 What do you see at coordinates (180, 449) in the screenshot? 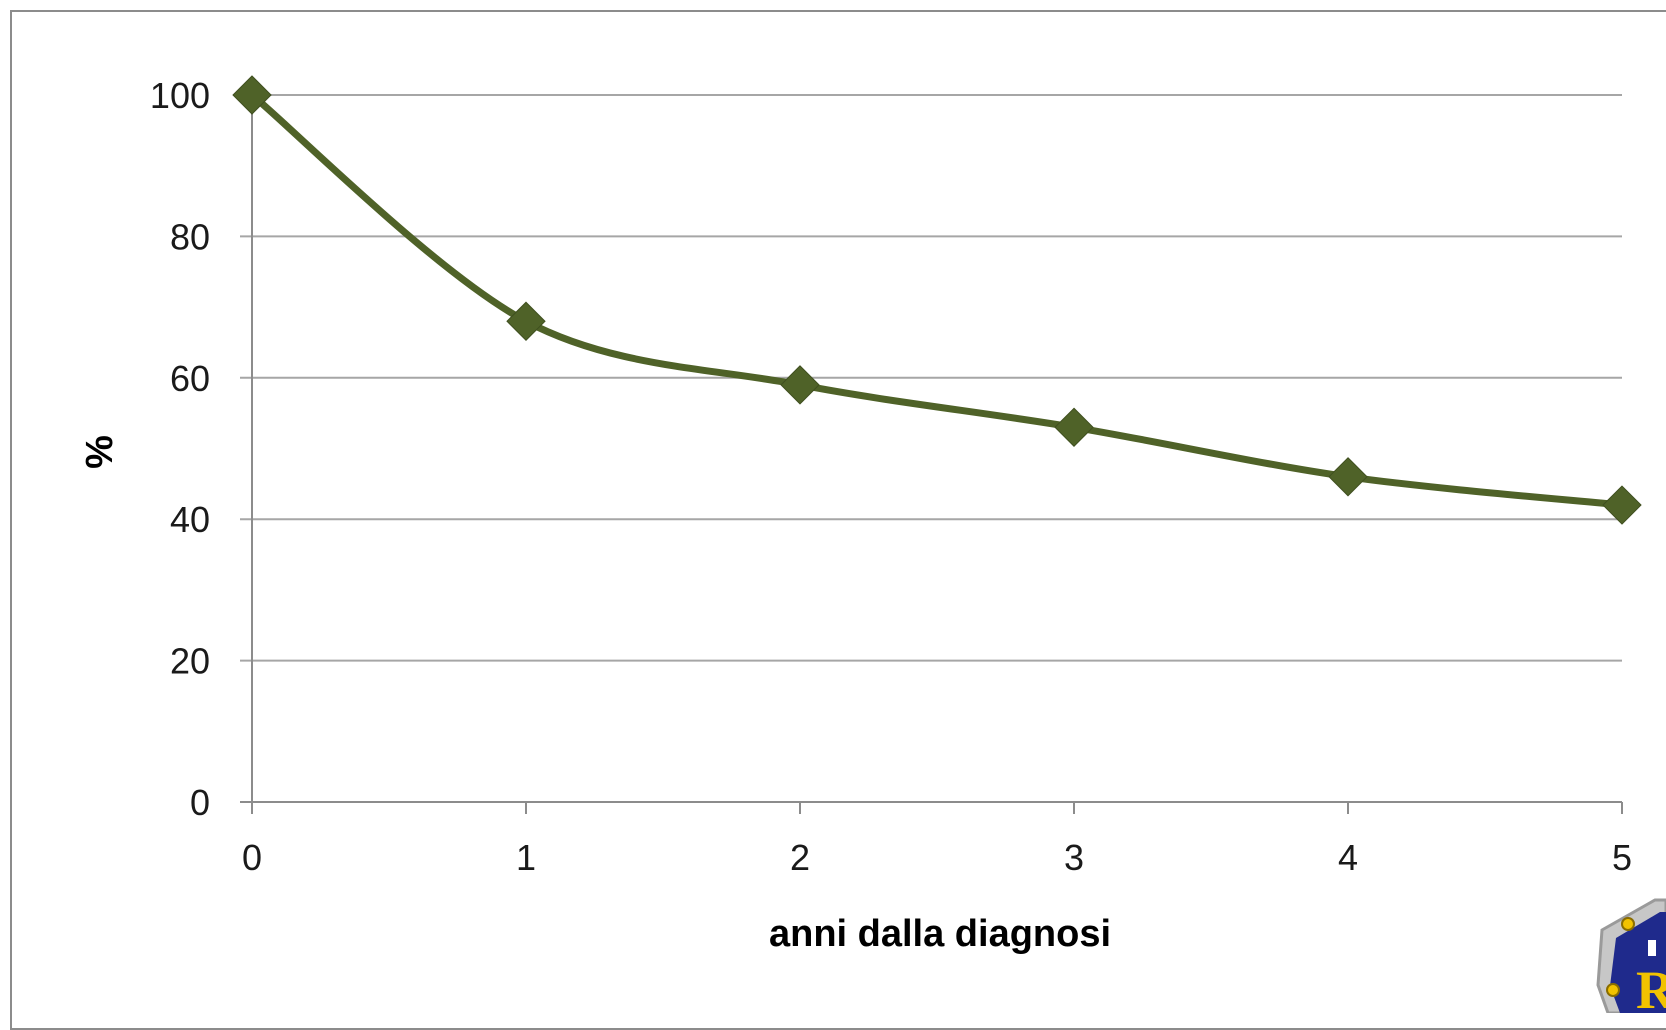
I see `y-tick-labels: 0 20 40 60 80 100` at bounding box center [180, 449].